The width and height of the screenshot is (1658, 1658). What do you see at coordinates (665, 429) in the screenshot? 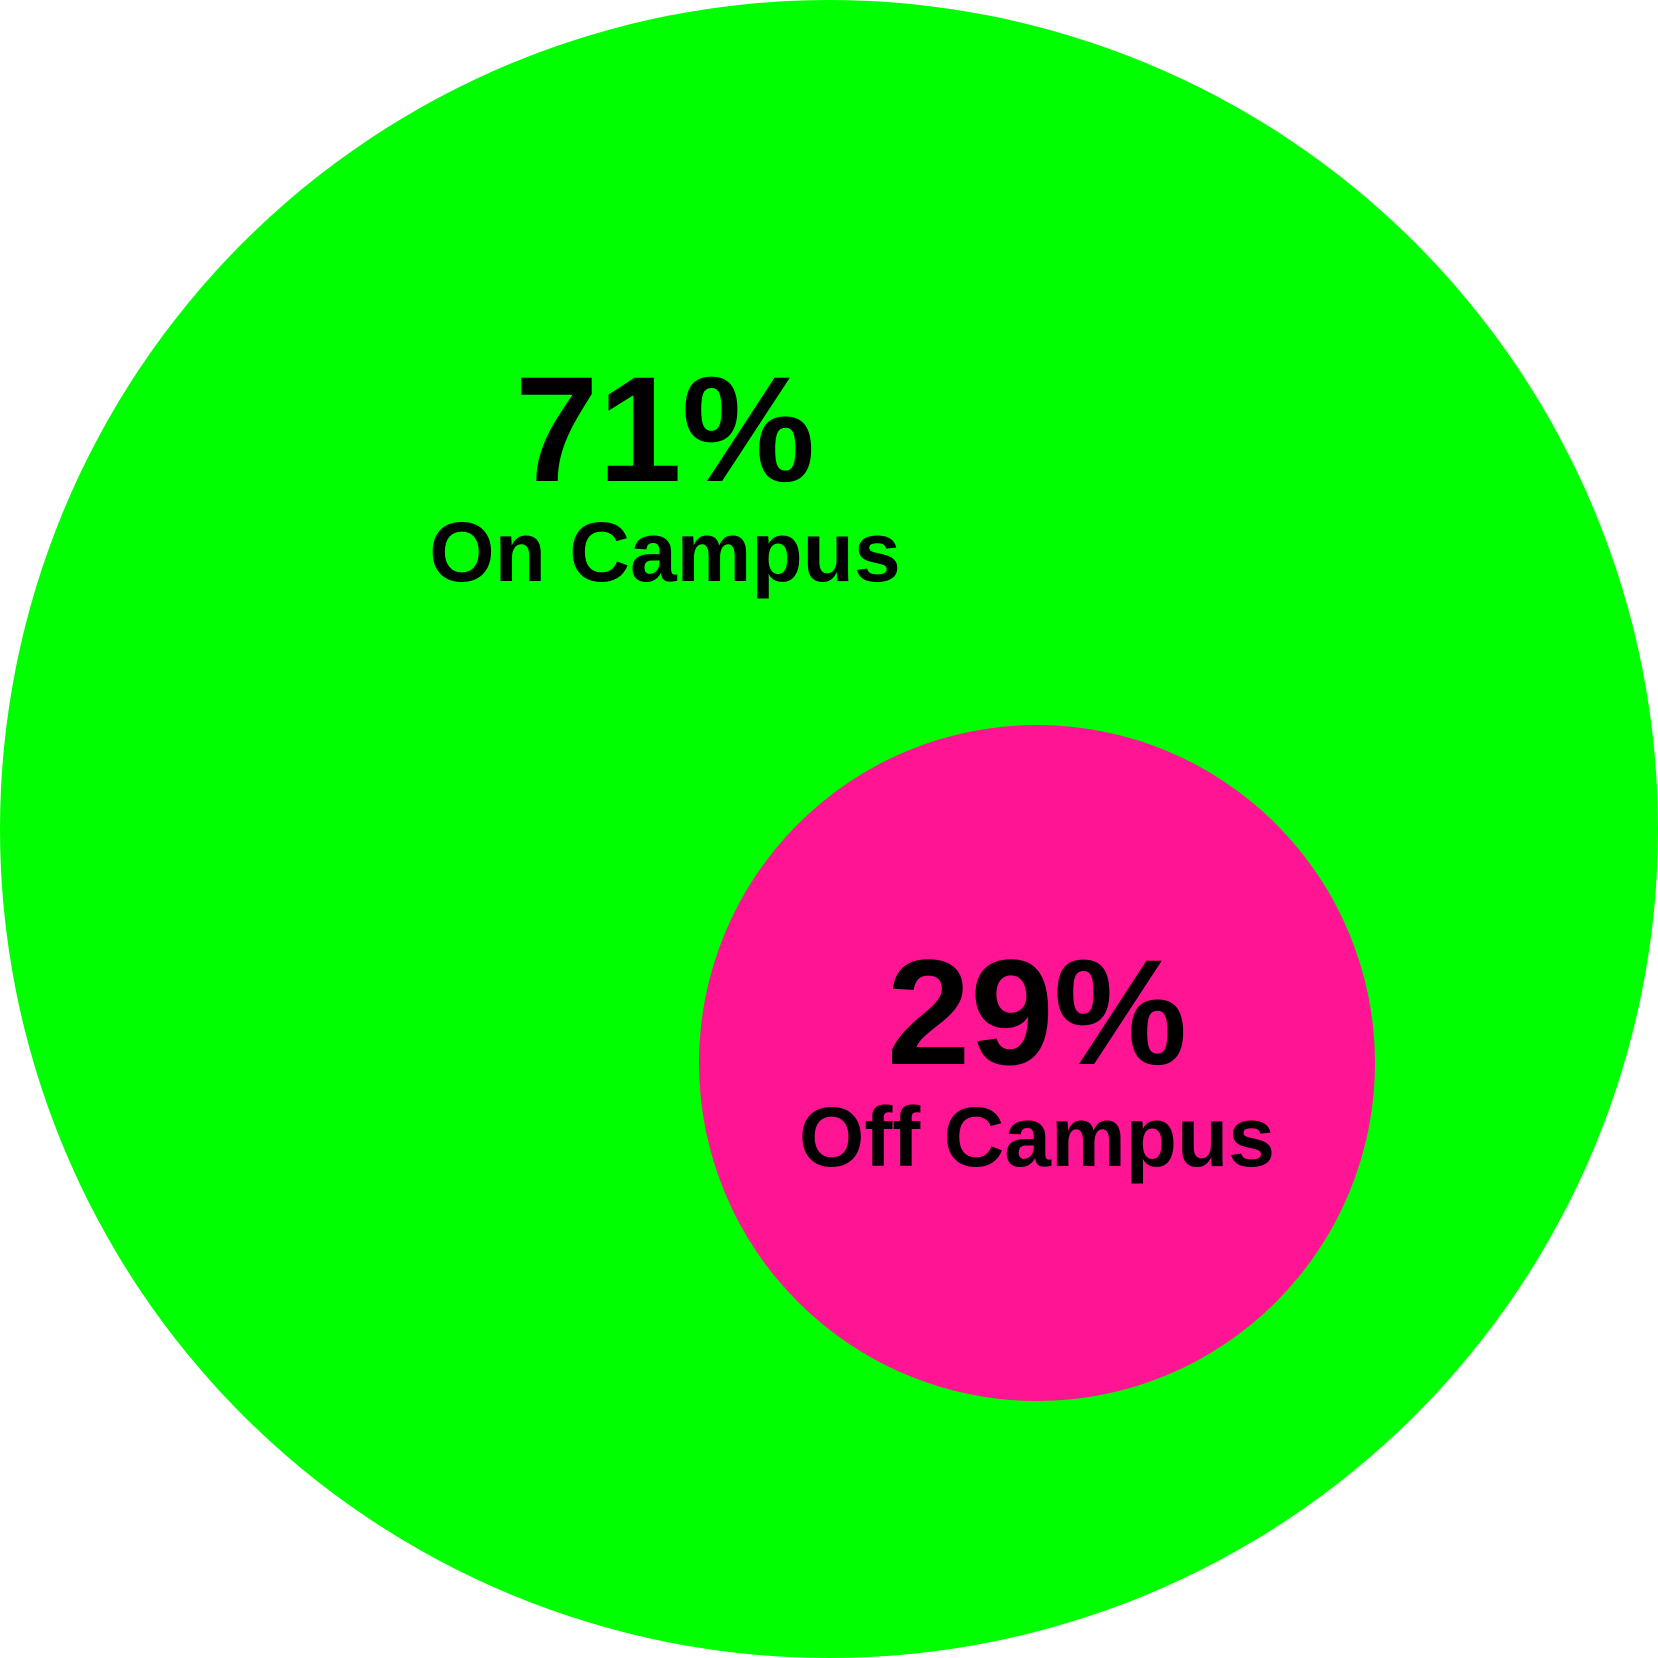
I see `on-campus-percent: 71%` at bounding box center [665, 429].